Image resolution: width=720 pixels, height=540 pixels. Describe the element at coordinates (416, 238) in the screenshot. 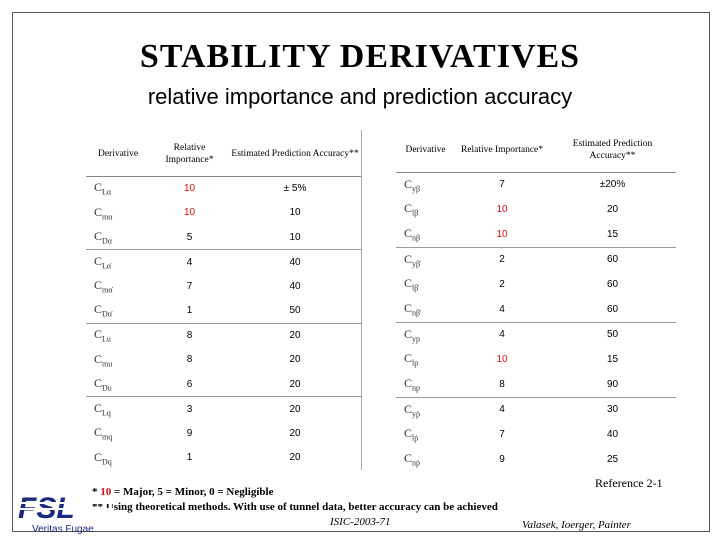

I see `derivative-symbol-subscript: nβ` at that location.